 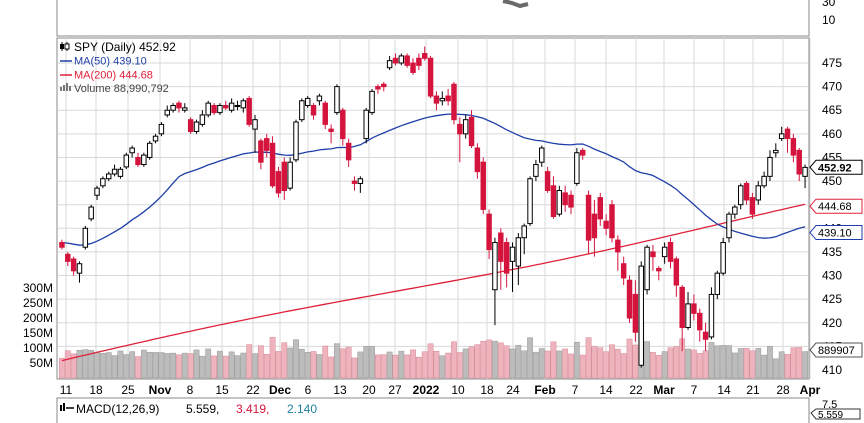 What do you see at coordinates (160, 390) in the screenshot?
I see `x-tick-label: Nov` at bounding box center [160, 390].